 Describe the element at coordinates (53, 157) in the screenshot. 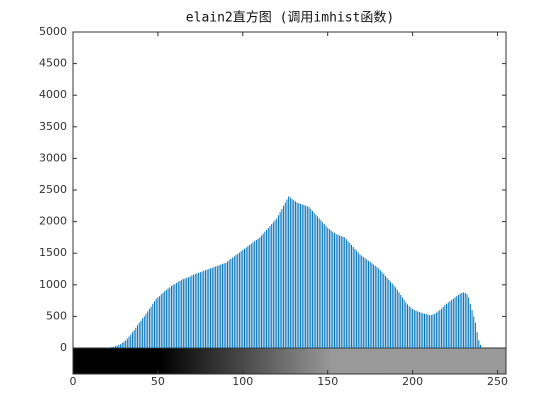

I see `y-tick-label: 3000` at that location.